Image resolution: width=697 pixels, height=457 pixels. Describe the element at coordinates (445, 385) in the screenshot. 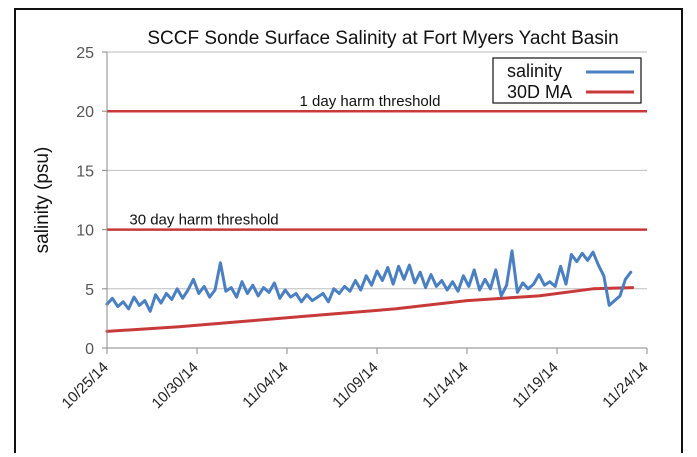

I see `x-tick-label: 11/14/14` at that location.